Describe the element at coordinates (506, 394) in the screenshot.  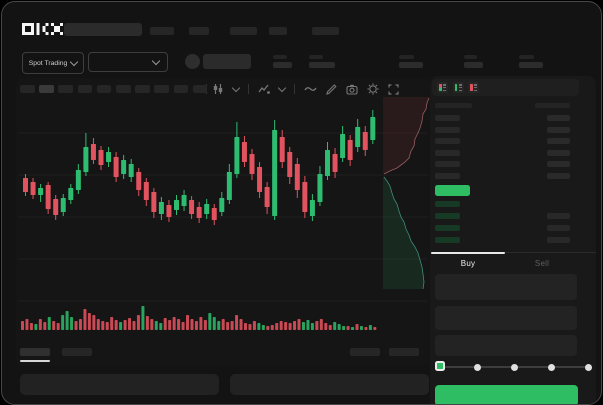
I see `buy-submit-button` at that location.